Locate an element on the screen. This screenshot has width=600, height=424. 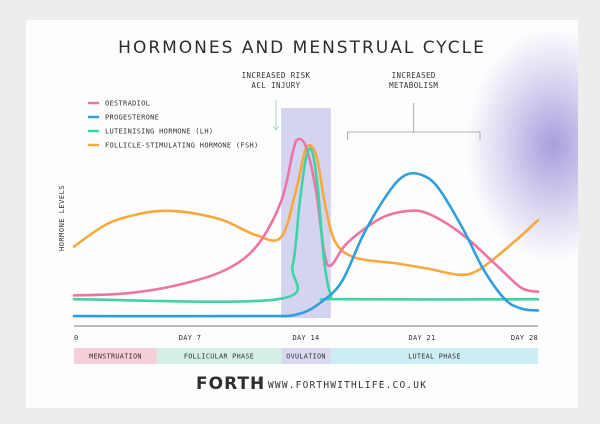
phase-label: FOLLICULAR PHASE is located at coordinates (219, 357).